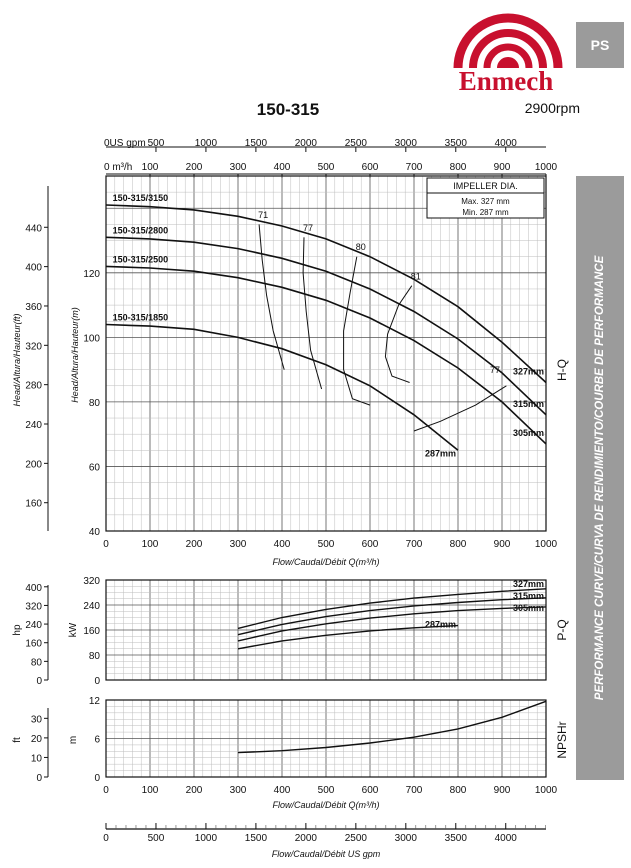  I want to click on hq-x-tick-label: 500, so click(326, 544).